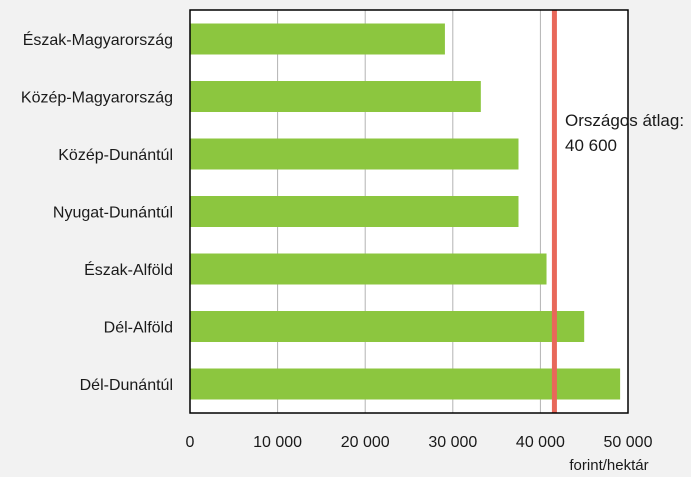 The height and width of the screenshot is (477, 691). Describe the element at coordinates (98, 39) in the screenshot. I see `category-label-1: Észak-Magyarország` at that location.